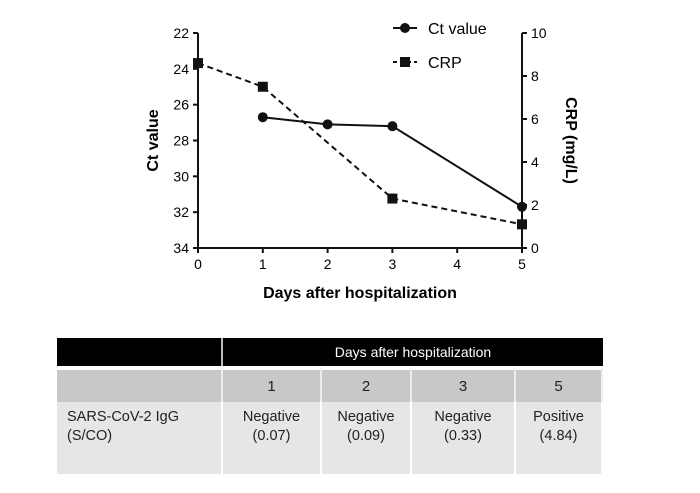 The image size is (700, 493). What do you see at coordinates (570, 140) in the screenshot?
I see `y2-axis-label: CRP (mg/L)` at bounding box center [570, 140].